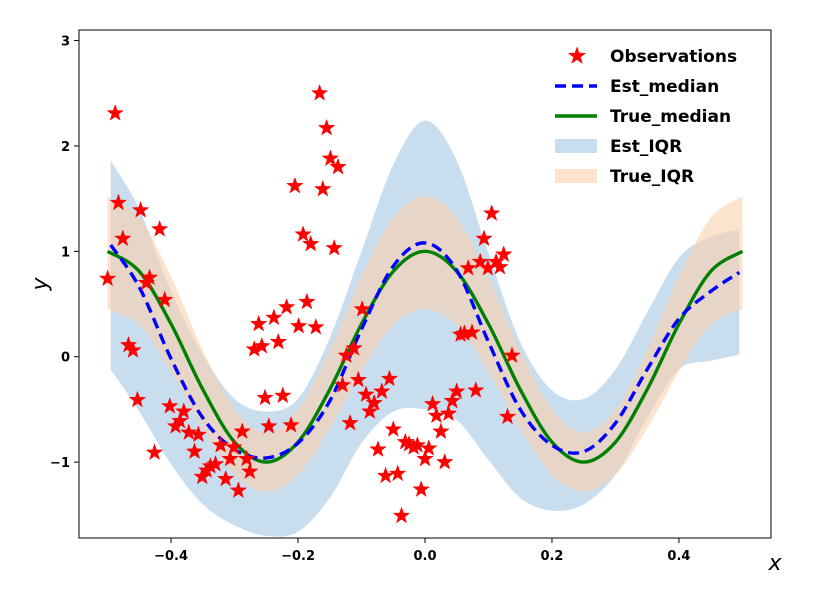  What do you see at coordinates (646, 147) in the screenshot?
I see `legend-label: Est_IQR` at bounding box center [646, 147].